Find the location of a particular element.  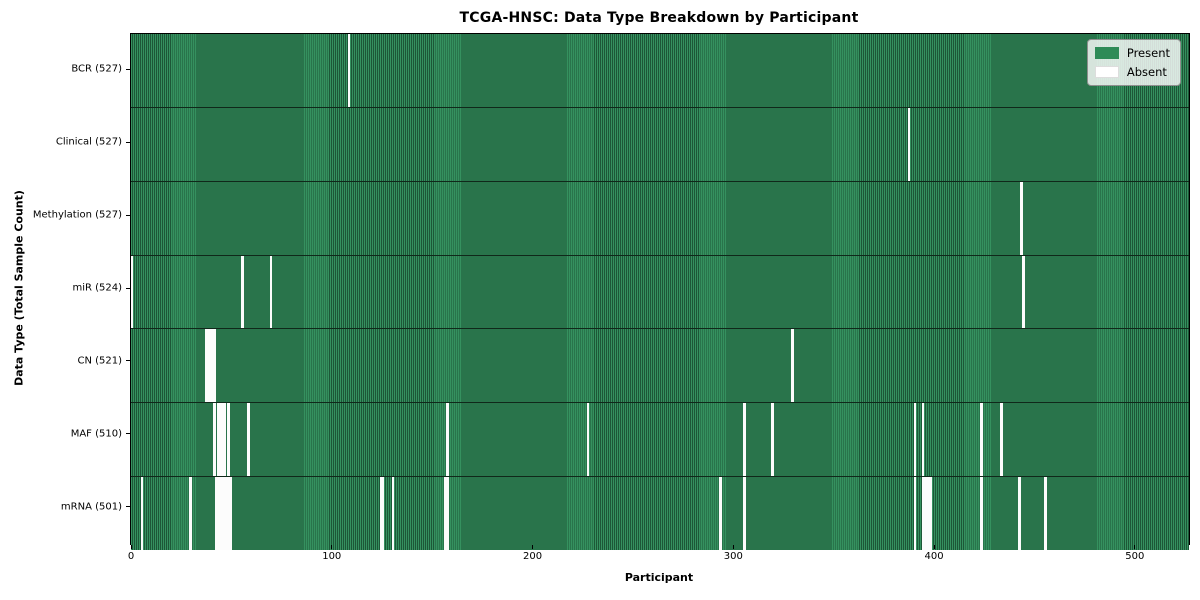

x-tick-label: 100 is located at coordinates (332, 556).